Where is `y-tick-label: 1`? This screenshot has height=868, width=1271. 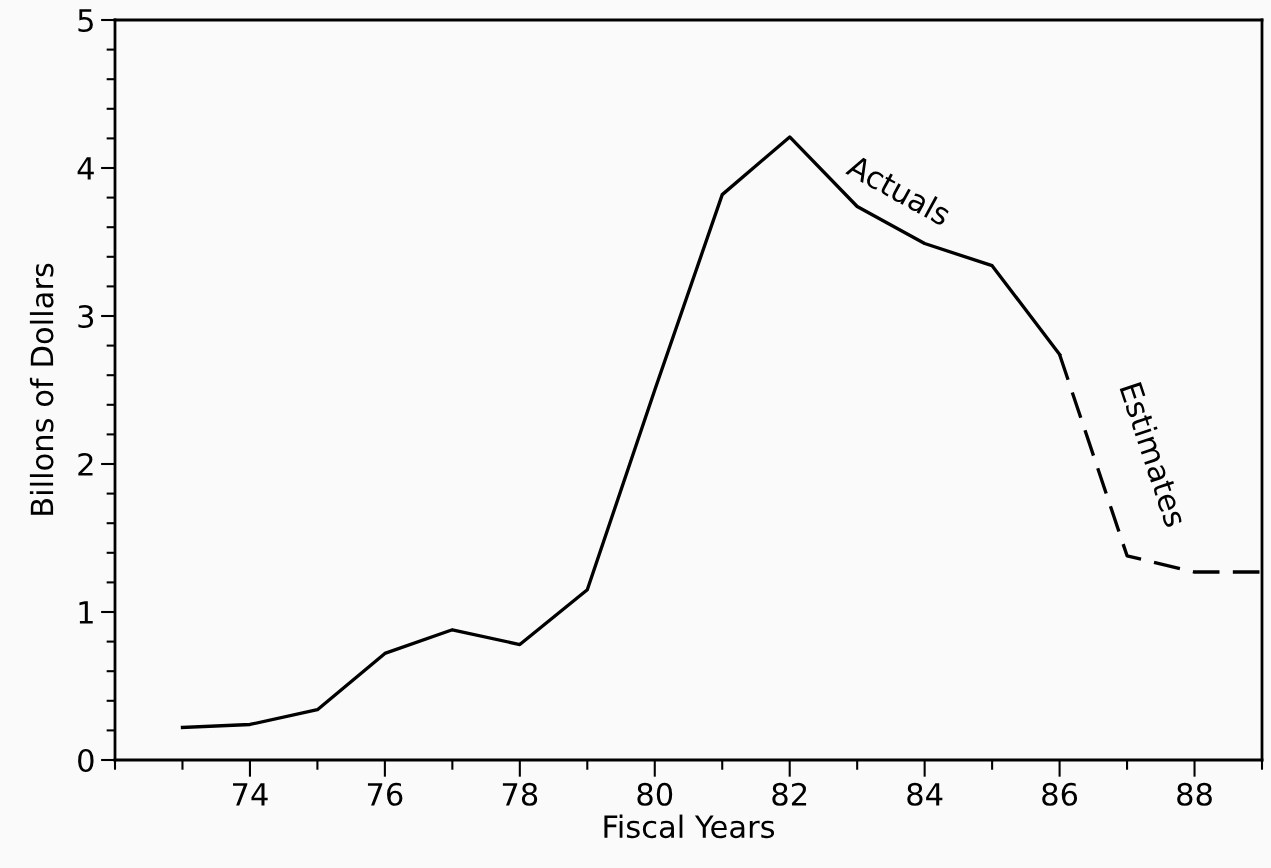
y-tick-label: 1 is located at coordinates (86, 612).